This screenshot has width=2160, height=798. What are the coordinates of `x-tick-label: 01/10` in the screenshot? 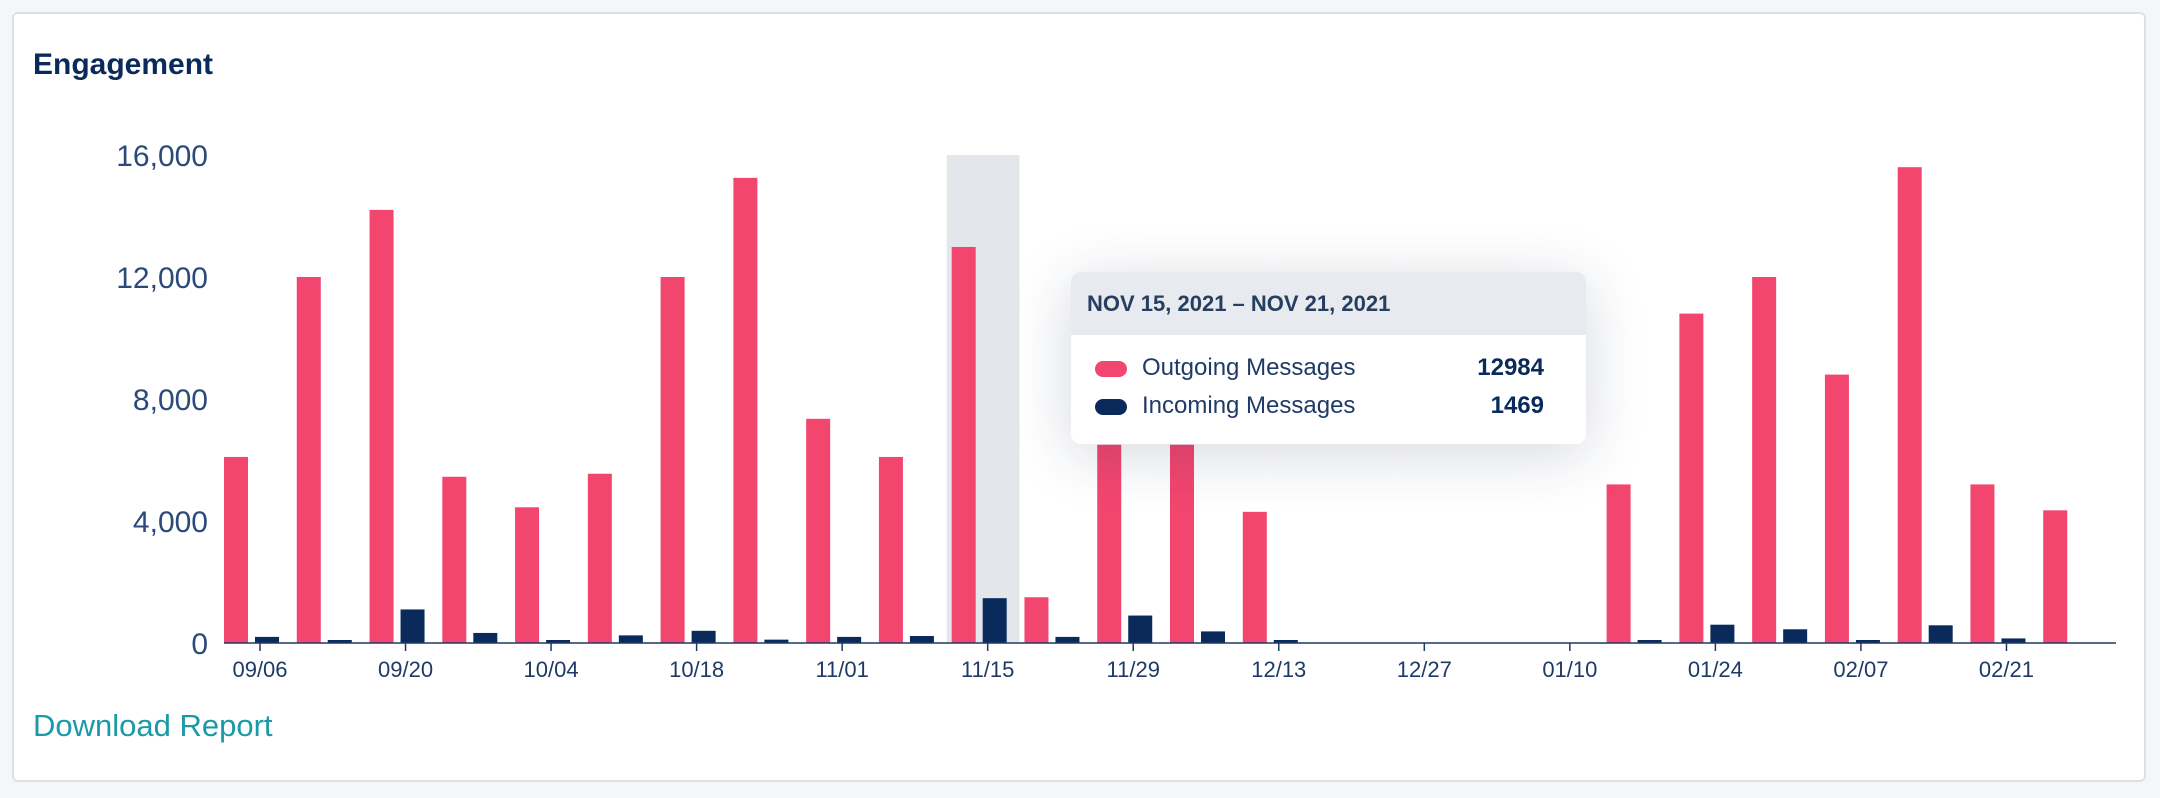 It's located at (1569, 669).